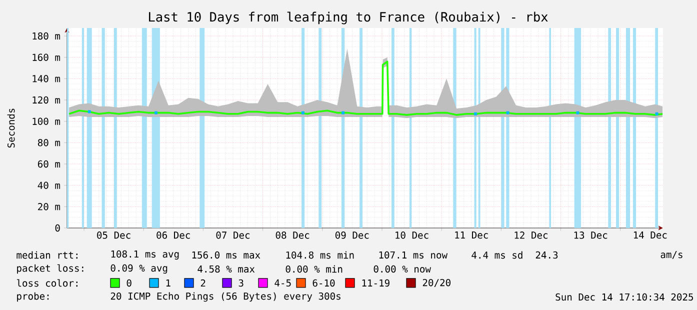 The height and width of the screenshot is (310, 697). I want to click on legend-label: 0, so click(129, 283).